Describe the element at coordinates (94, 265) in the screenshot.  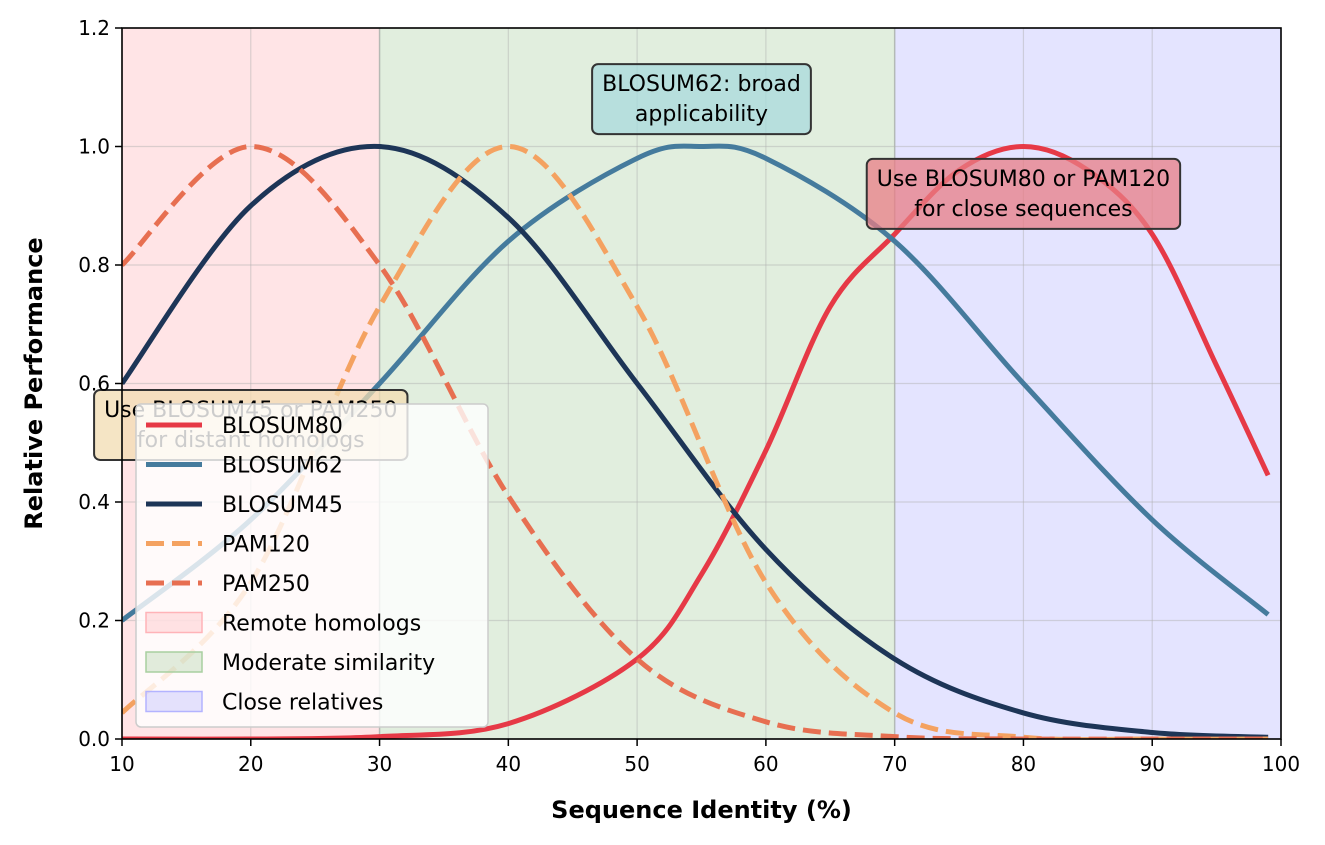
I see `y-tick-label: 0.8` at that location.